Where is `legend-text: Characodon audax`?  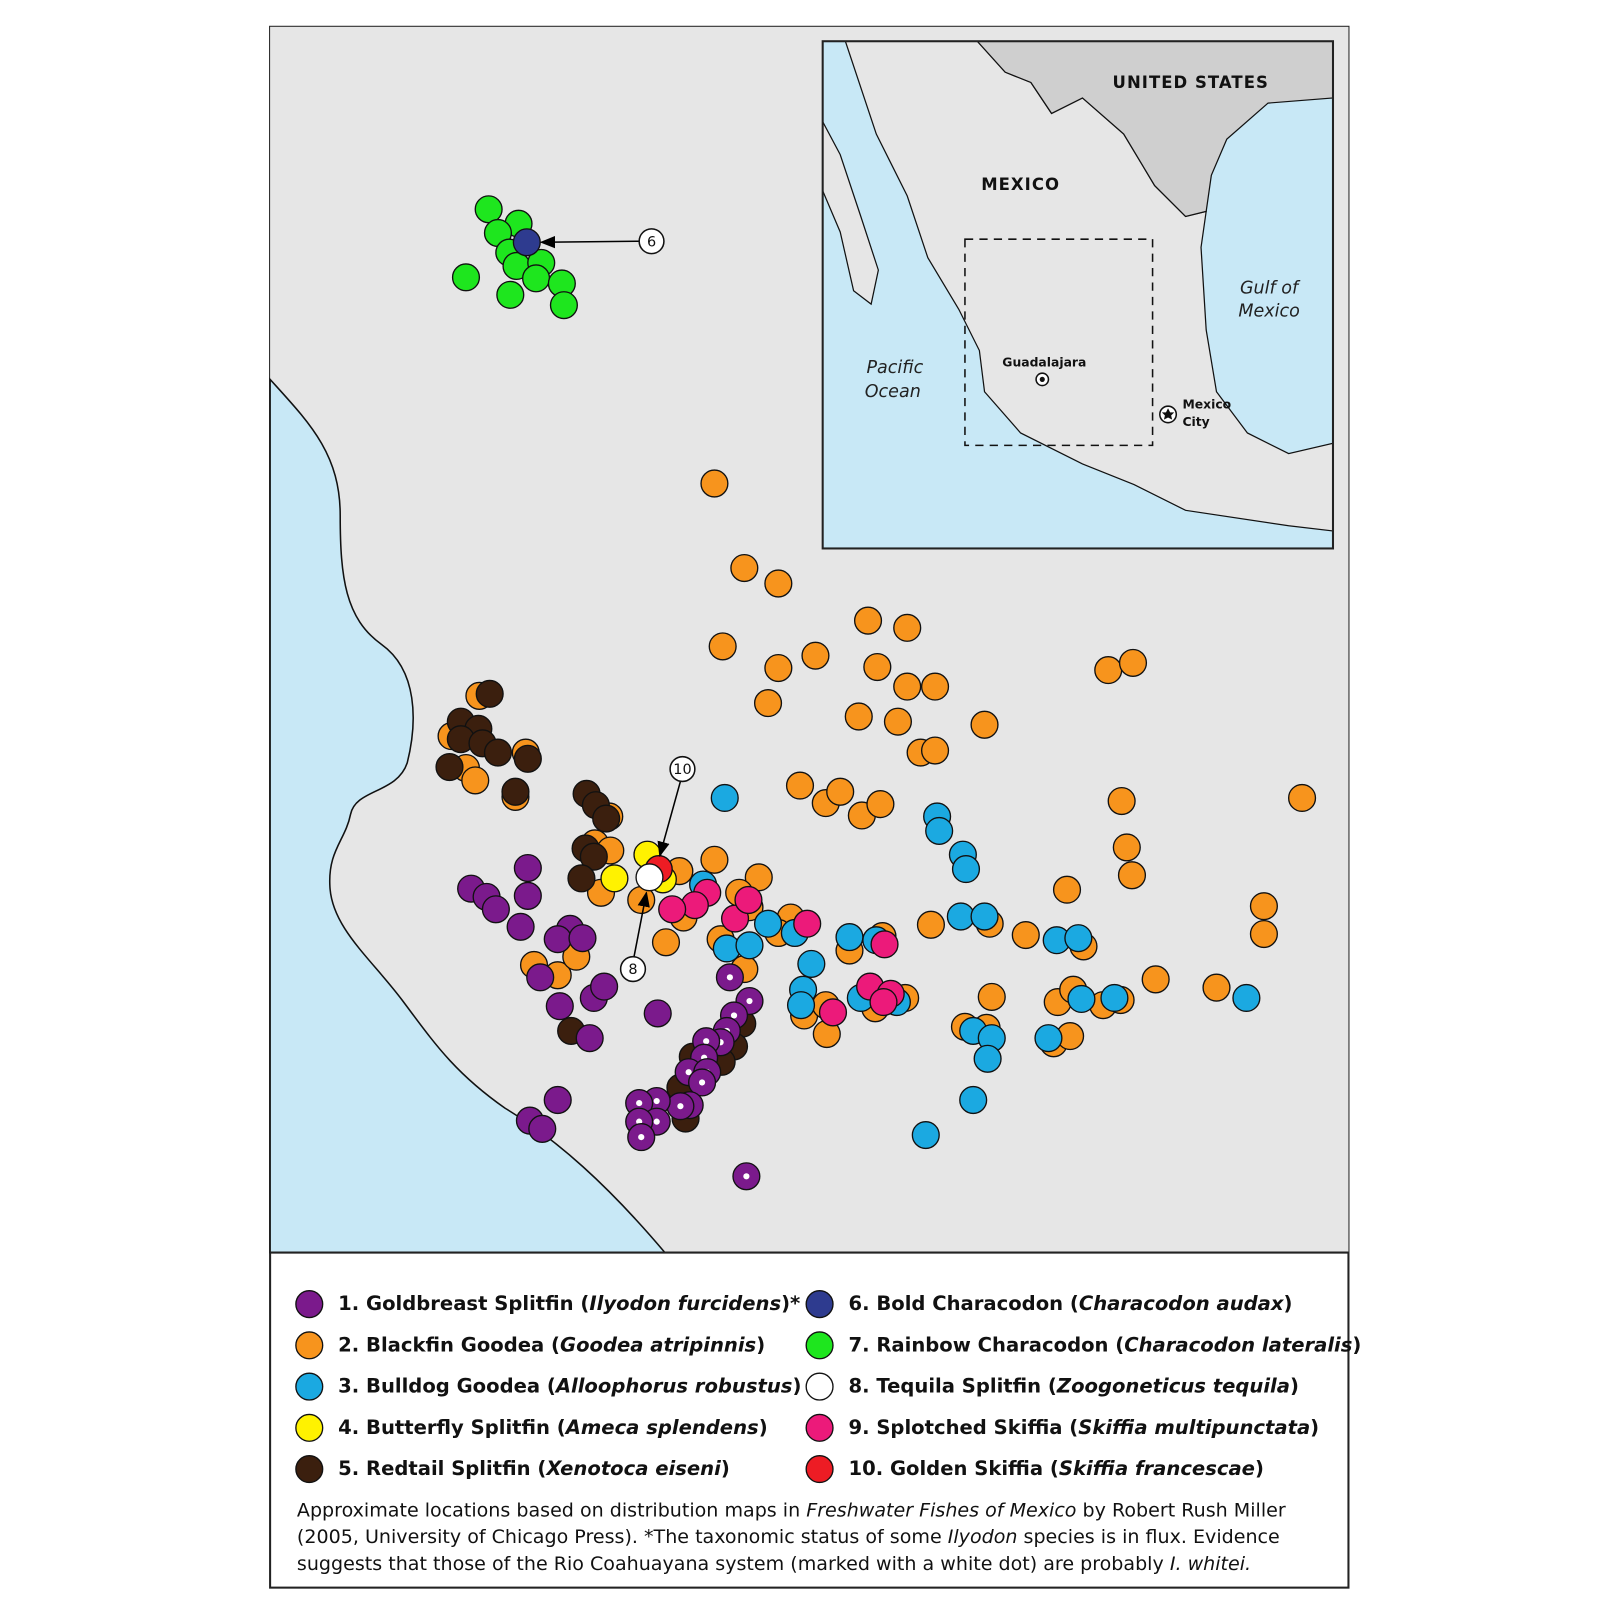
legend-text: Characodon audax is located at coordinates (1182, 1303).